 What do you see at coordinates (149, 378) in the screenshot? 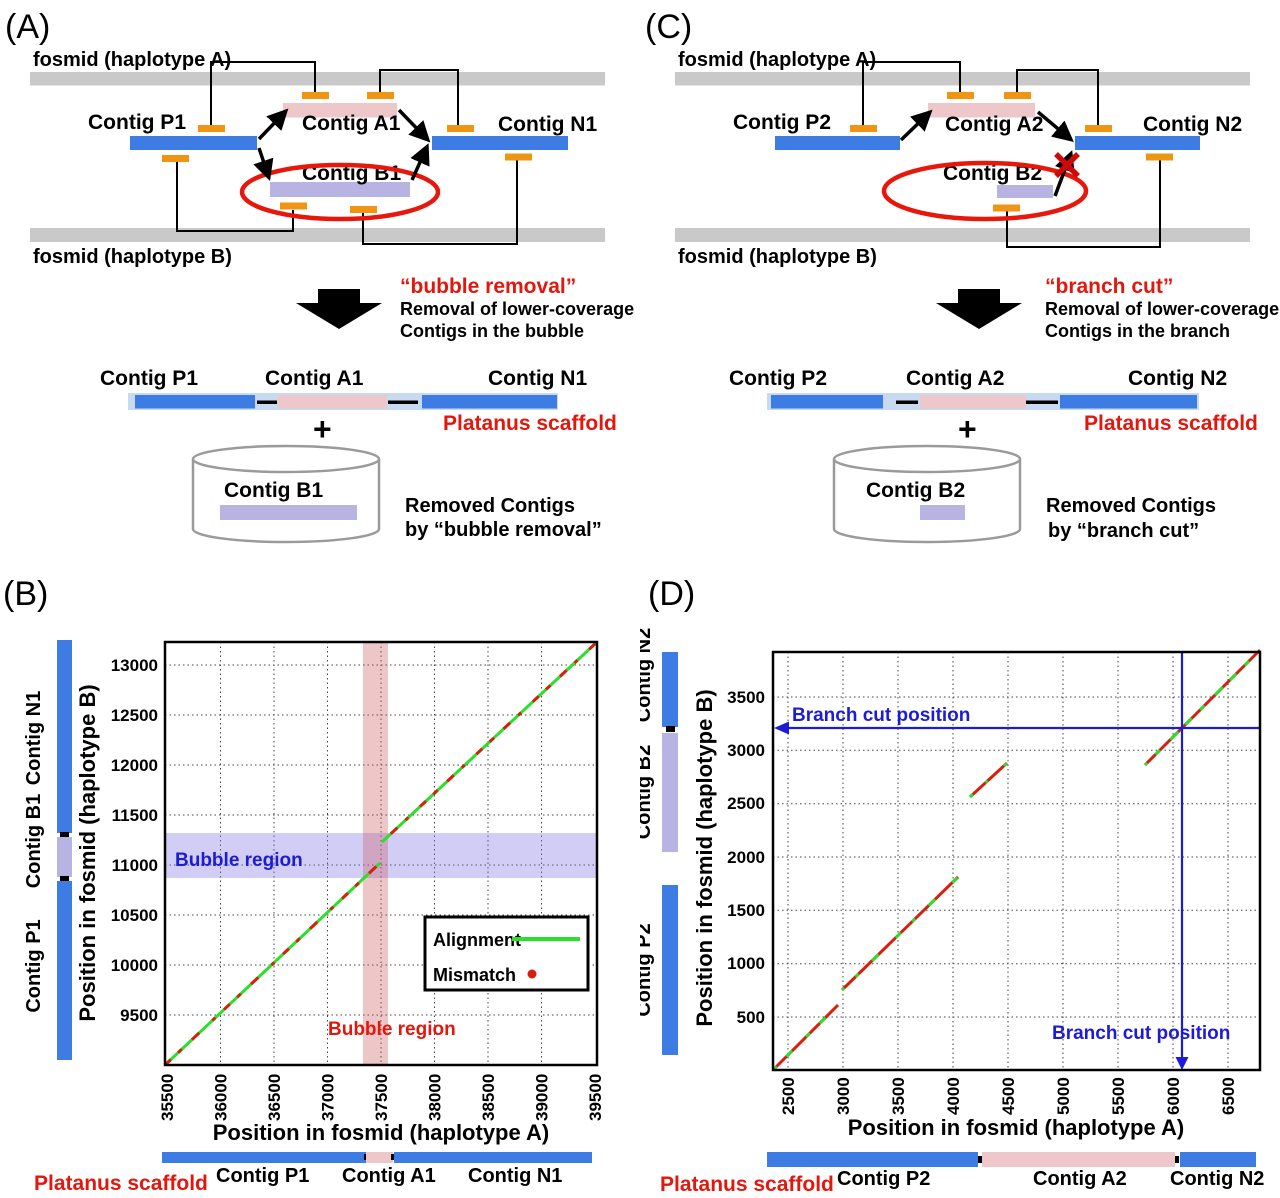
I see `scaffold-contig-p1-label: Contig P1` at bounding box center [149, 378].